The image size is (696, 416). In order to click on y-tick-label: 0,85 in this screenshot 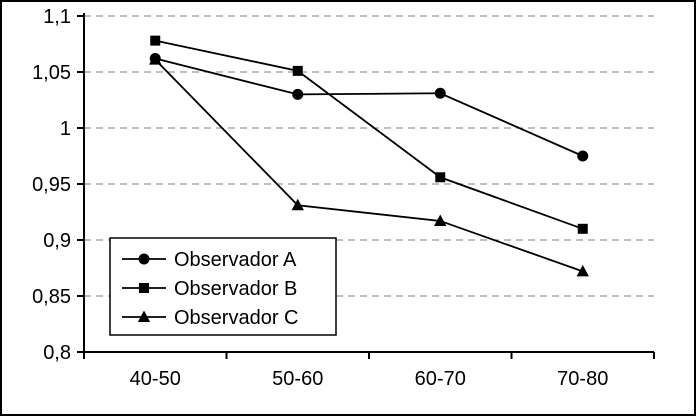, I will do `click(51, 297)`.